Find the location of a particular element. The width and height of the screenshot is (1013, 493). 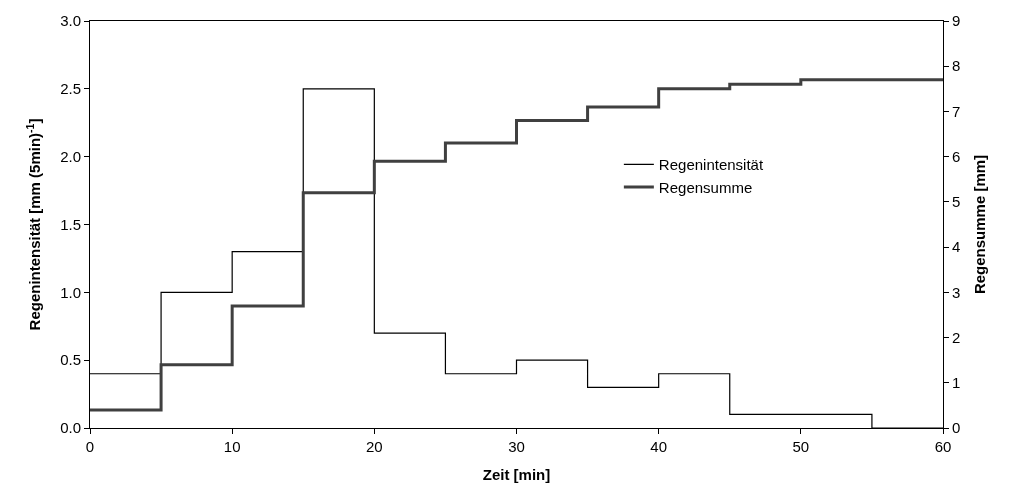

y2-tick-label: 2 is located at coordinates (956, 337).